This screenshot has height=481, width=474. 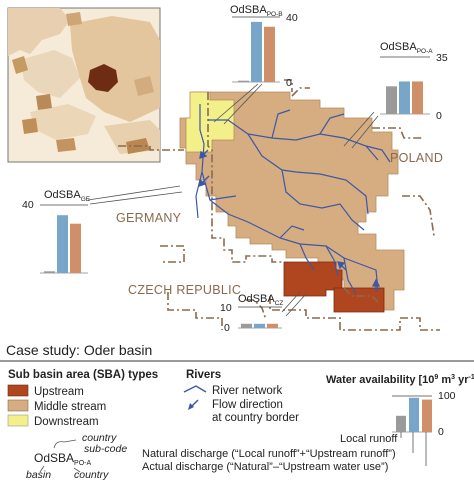 What do you see at coordinates (82, 463) in the screenshot?
I see `key-subscript: PO-A` at bounding box center [82, 463].